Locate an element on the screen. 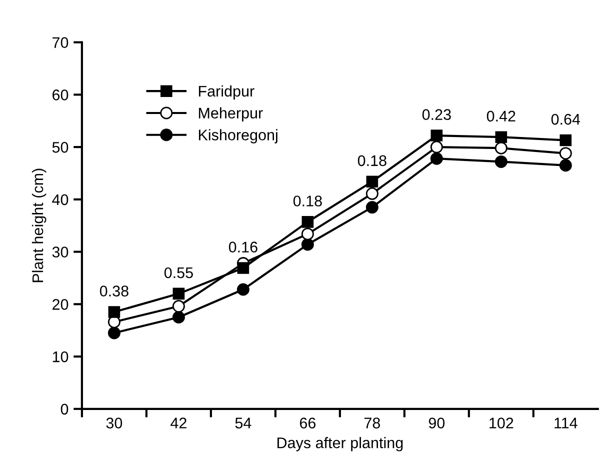  y-tick-label: 10 is located at coordinates (60, 356).